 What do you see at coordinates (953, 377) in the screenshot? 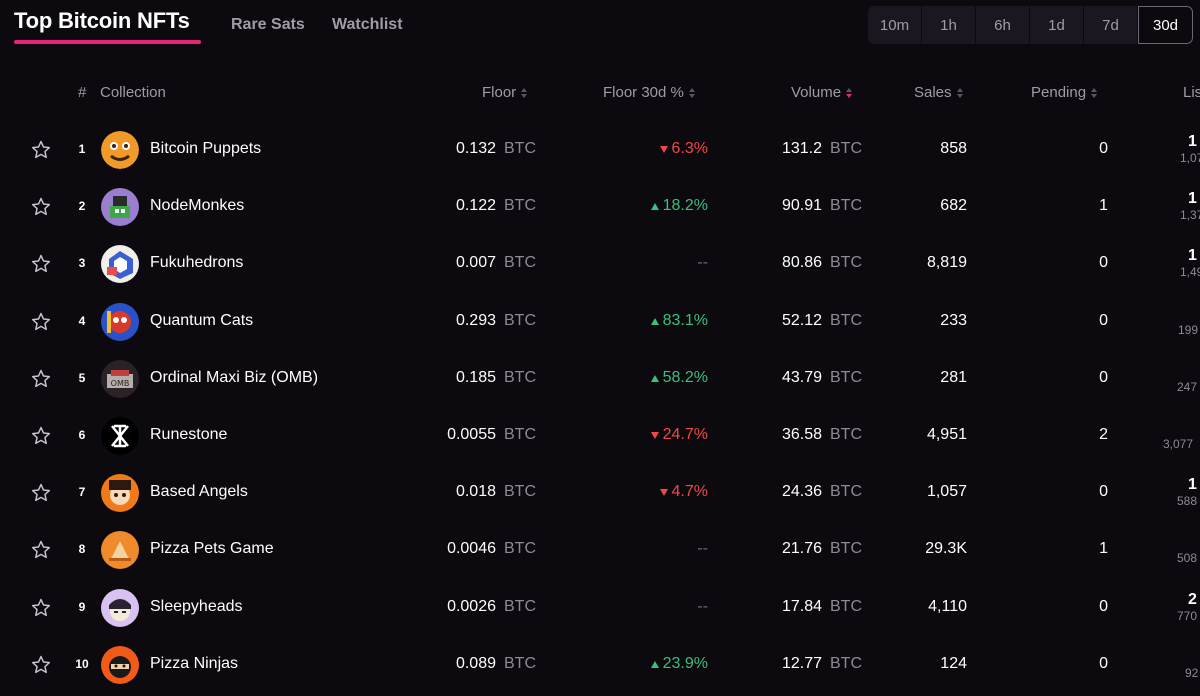
I see `sales-count: 281` at bounding box center [953, 377].